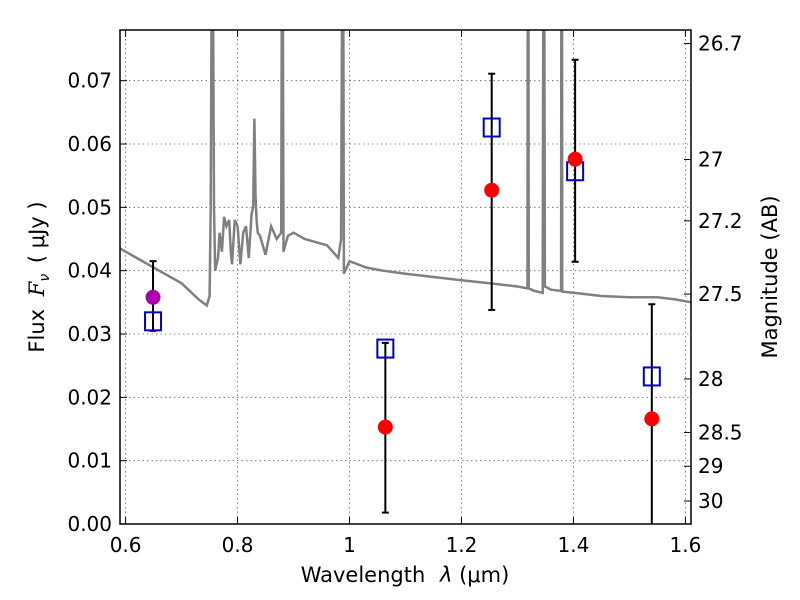 The width and height of the screenshot is (800, 600). What do you see at coordinates (89, 207) in the screenshot?
I see `y-tick-label: 0.05` at bounding box center [89, 207].